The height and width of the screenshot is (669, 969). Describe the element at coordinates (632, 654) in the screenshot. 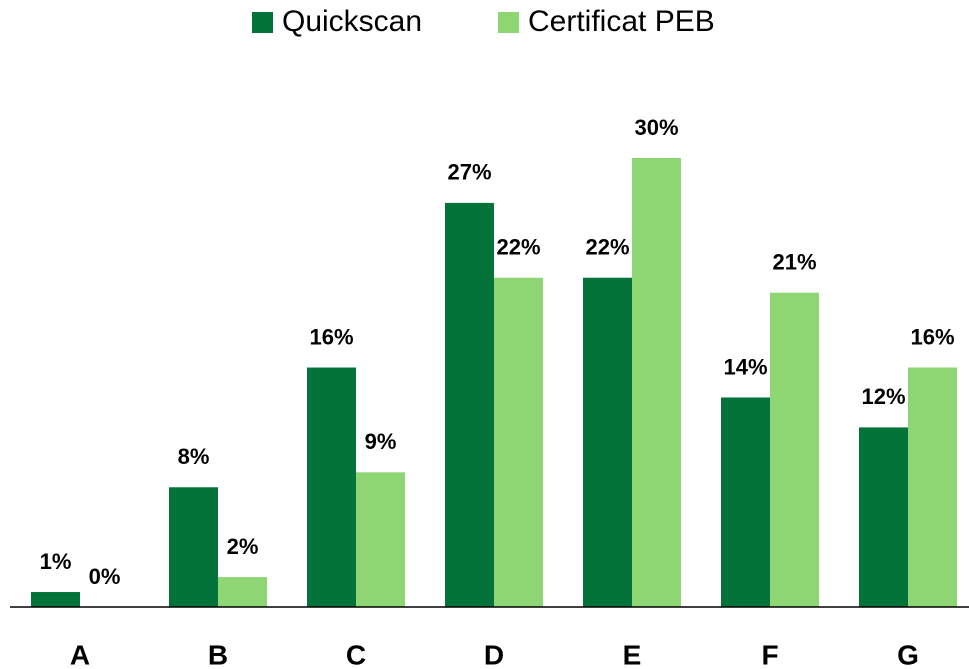

I see `x-tick-label: E` at that location.